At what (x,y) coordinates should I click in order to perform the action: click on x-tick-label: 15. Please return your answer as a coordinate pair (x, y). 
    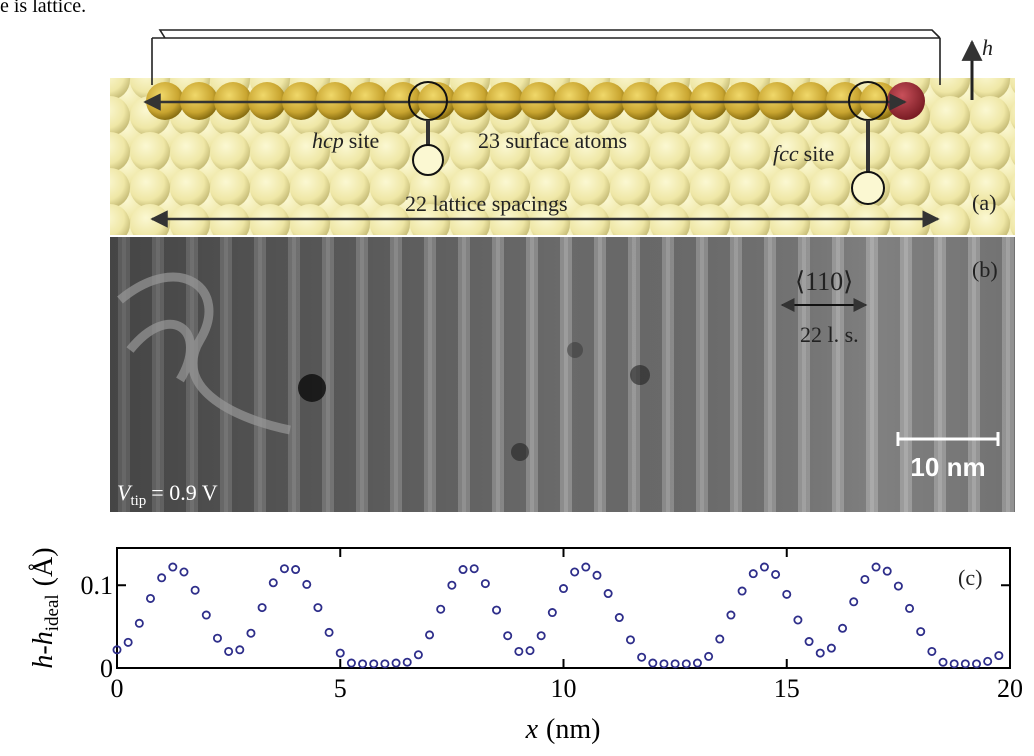
    Looking at the image, I should click on (787, 688).